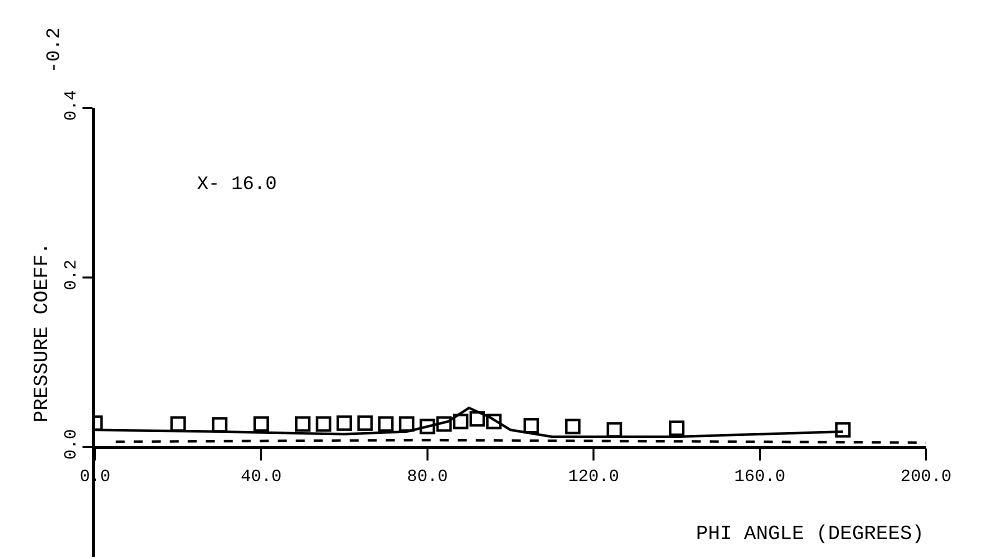  I want to click on y-tick-label: 0.2, so click(72, 275).